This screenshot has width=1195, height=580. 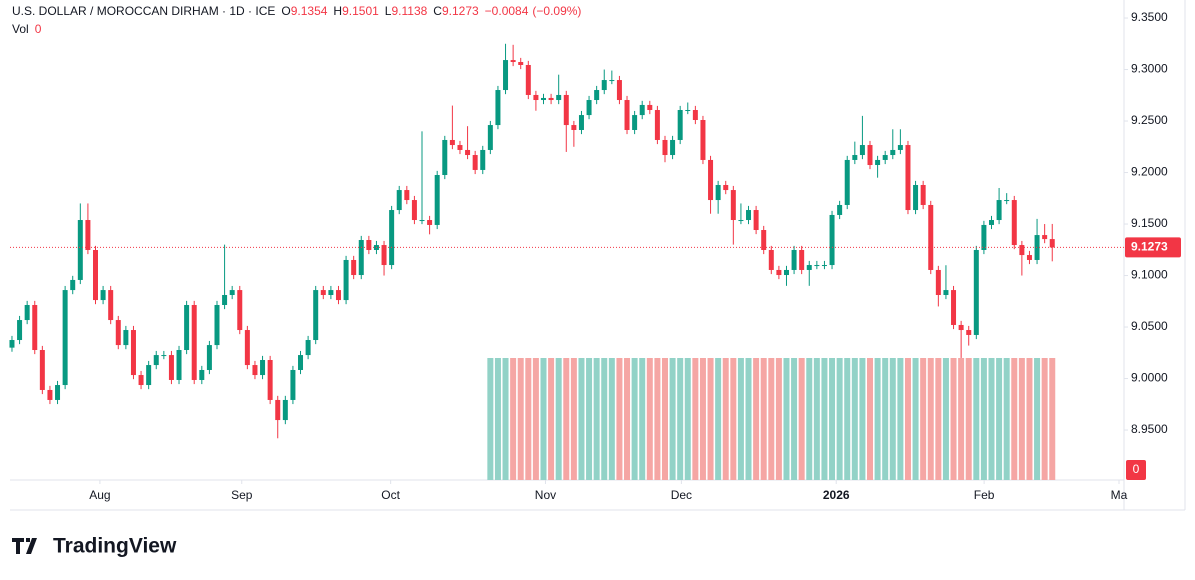 I want to click on y-tick-label: 9.3000, so click(x=1149, y=69).